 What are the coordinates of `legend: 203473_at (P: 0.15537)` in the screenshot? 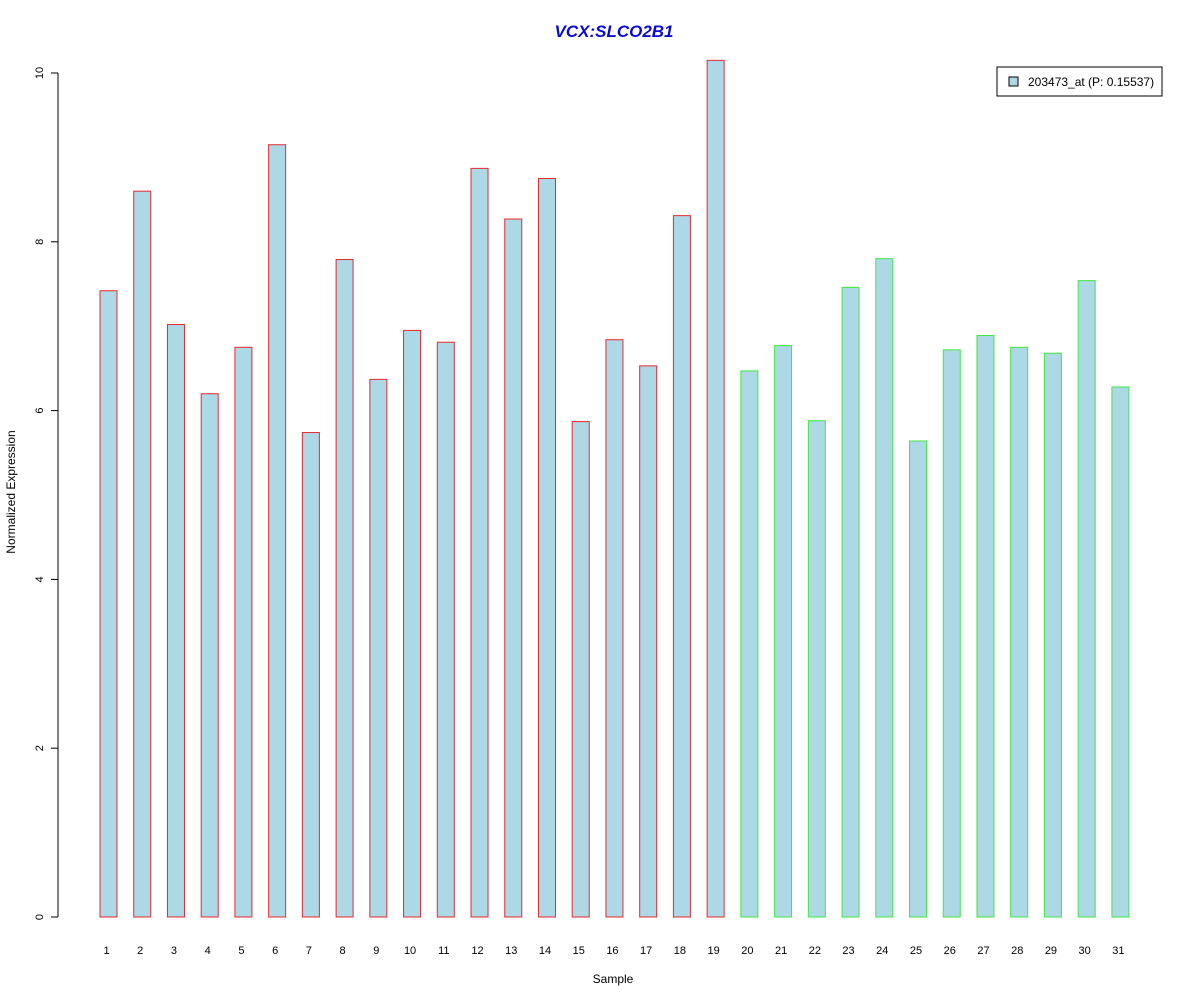 It's located at (1079, 81).